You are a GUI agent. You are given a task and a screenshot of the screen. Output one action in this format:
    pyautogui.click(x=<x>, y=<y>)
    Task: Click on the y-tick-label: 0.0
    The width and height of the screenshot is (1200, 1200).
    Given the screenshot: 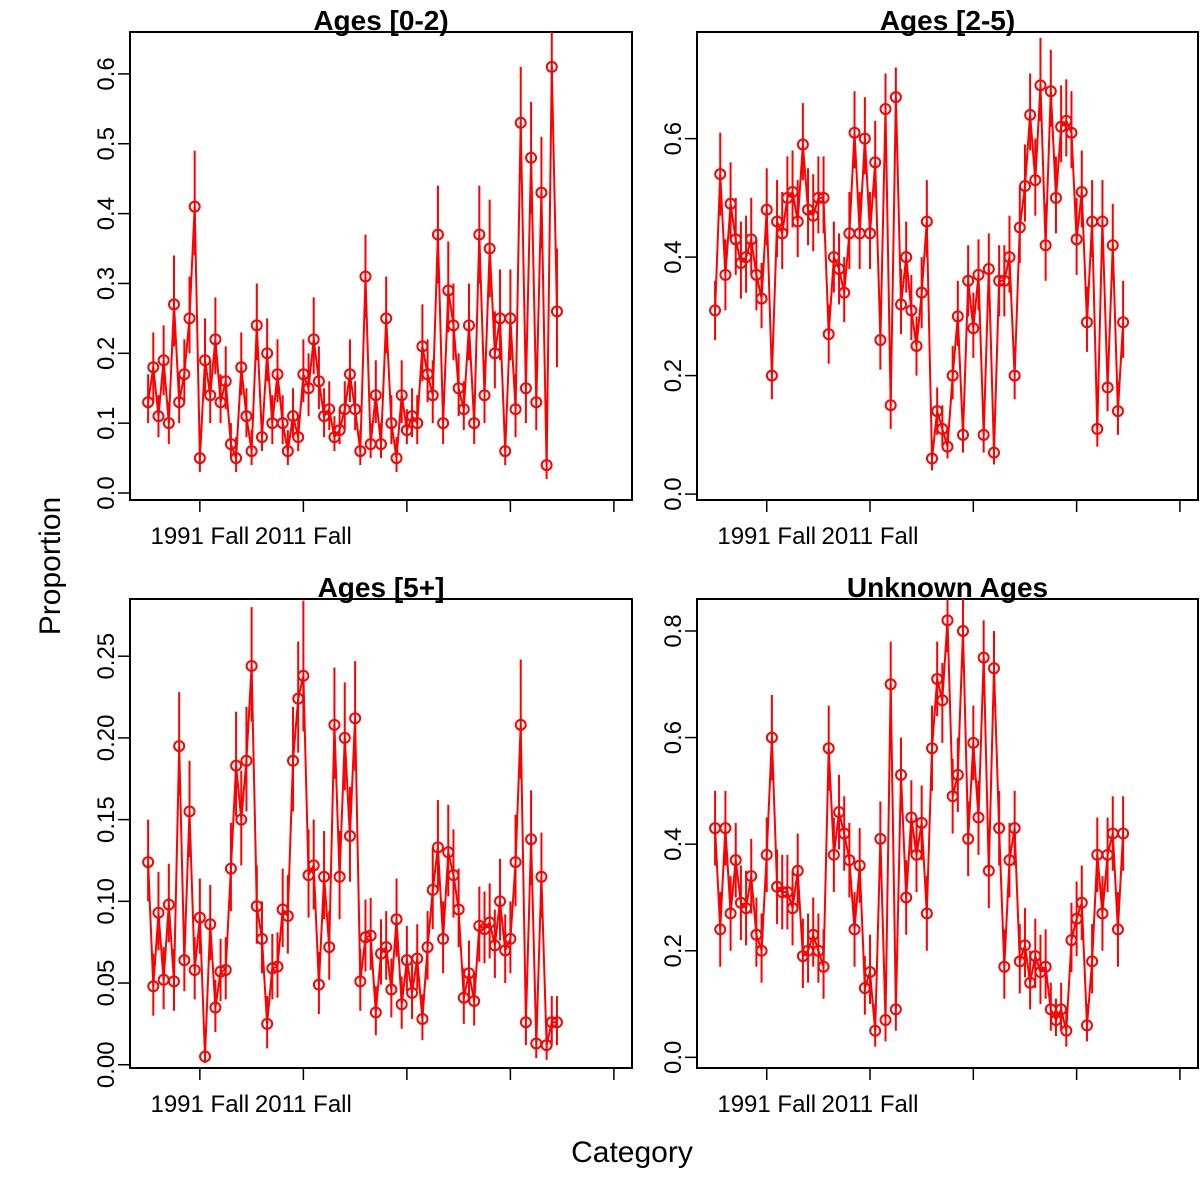 What is the action you would take?
    pyautogui.click(x=673, y=493)
    